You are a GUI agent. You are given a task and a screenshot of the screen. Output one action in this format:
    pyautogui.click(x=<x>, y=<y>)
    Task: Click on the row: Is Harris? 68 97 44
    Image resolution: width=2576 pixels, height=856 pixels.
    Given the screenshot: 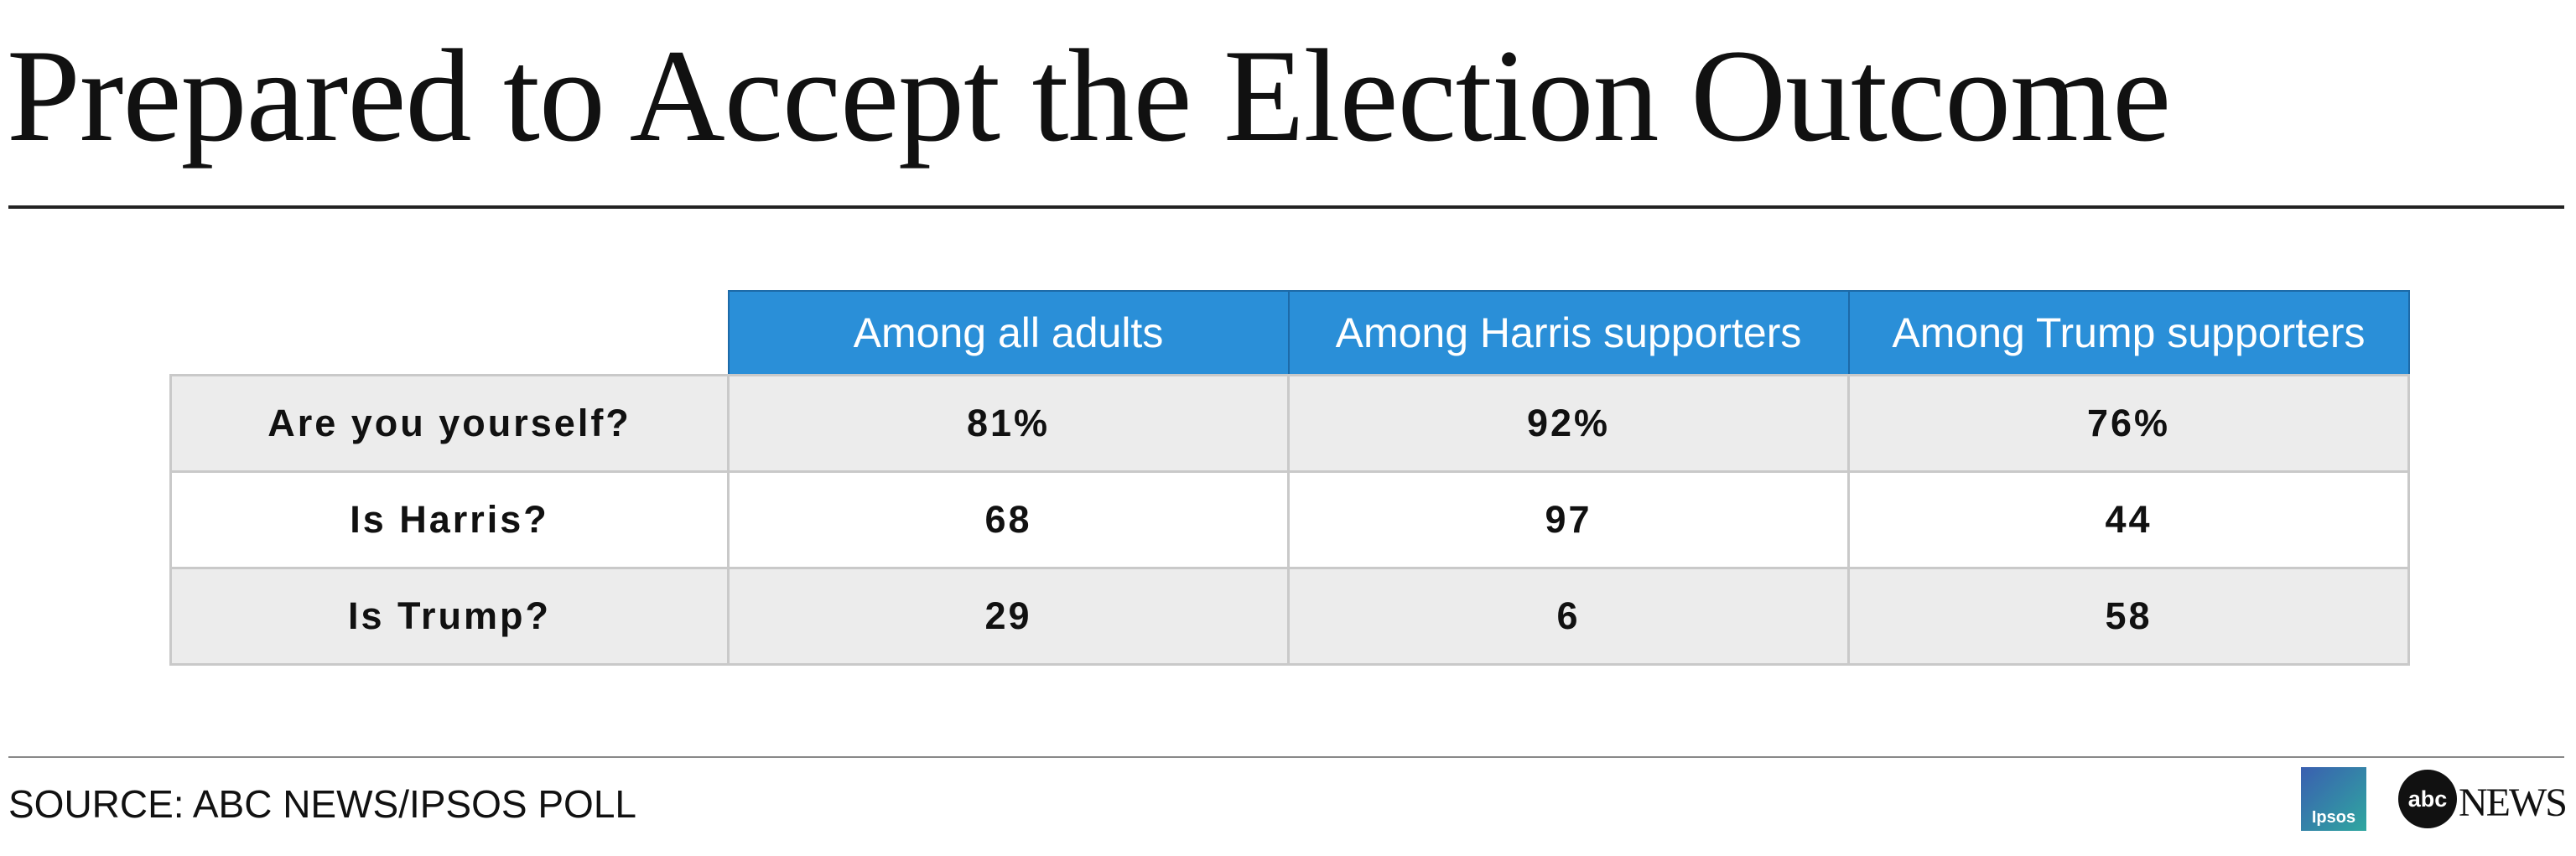 What is the action you would take?
    pyautogui.click(x=1289, y=519)
    